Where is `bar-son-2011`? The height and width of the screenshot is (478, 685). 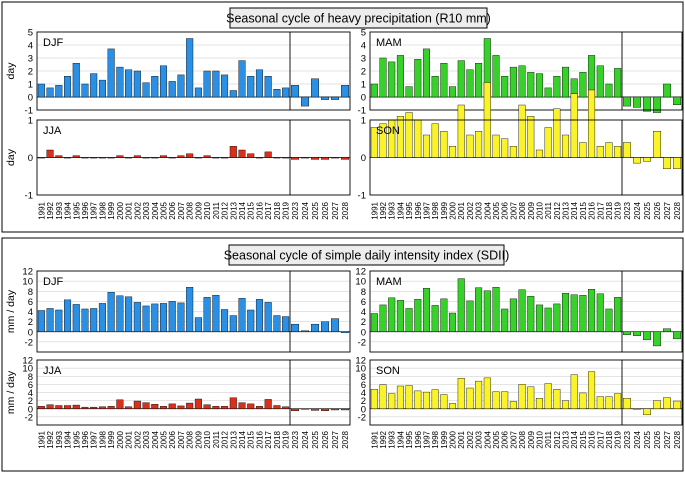 bar-son-2011 is located at coordinates (548, 142).